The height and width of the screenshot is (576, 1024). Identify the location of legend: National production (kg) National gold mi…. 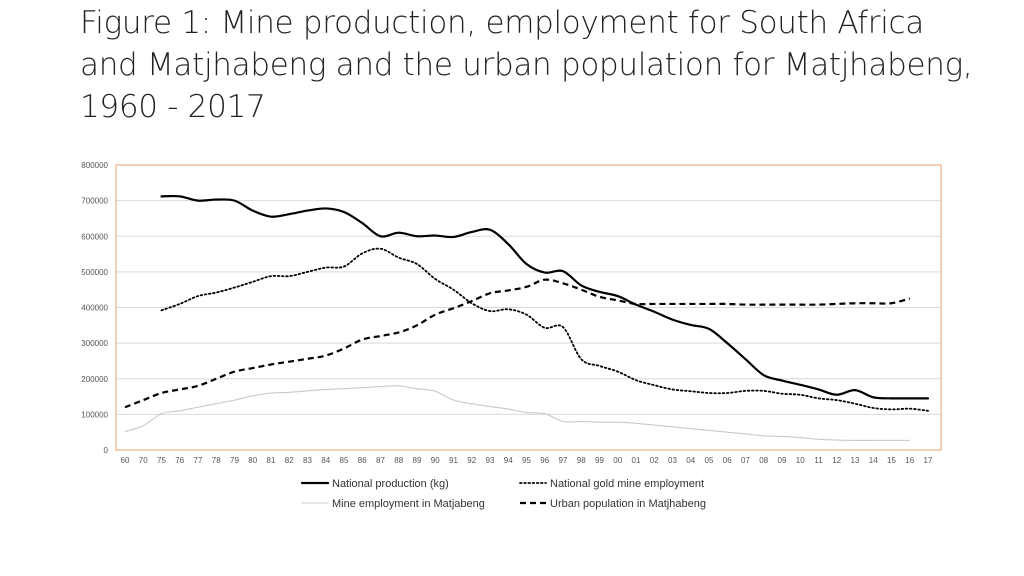
(503, 494).